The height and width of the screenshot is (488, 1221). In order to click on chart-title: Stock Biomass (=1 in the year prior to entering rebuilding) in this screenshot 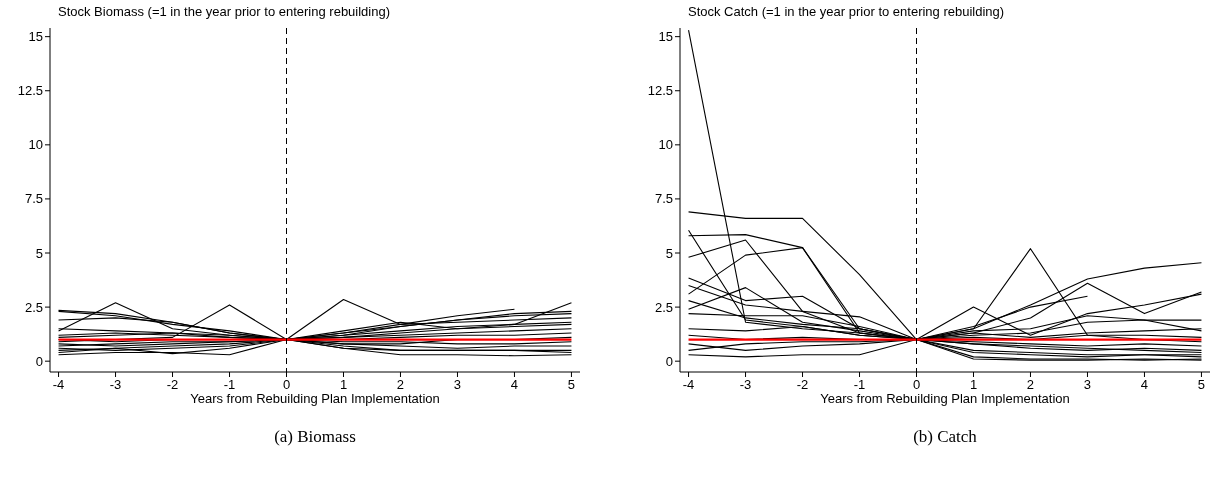, I will do `click(224, 11)`.